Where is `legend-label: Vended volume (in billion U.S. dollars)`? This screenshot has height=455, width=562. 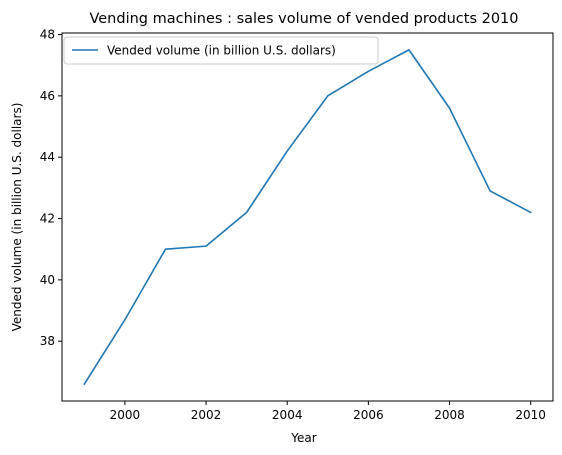 legend-label: Vended volume (in billion U.S. dollars) is located at coordinates (221, 51).